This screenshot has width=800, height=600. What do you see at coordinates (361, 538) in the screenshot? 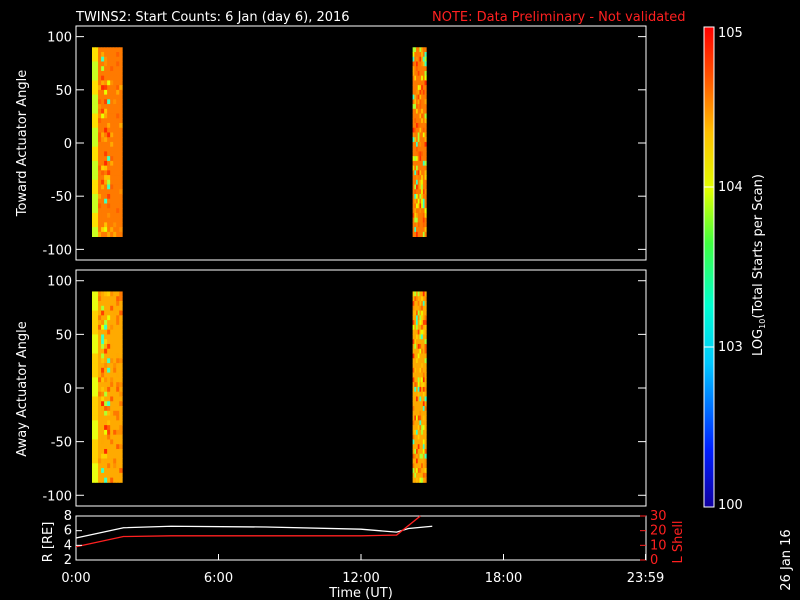
I see `panel-orbit-frame` at bounding box center [361, 538].